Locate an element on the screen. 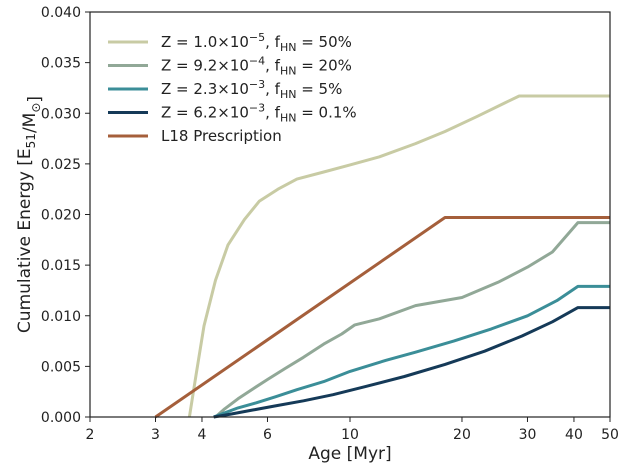  x-tick-label: 10 is located at coordinates (350, 435).